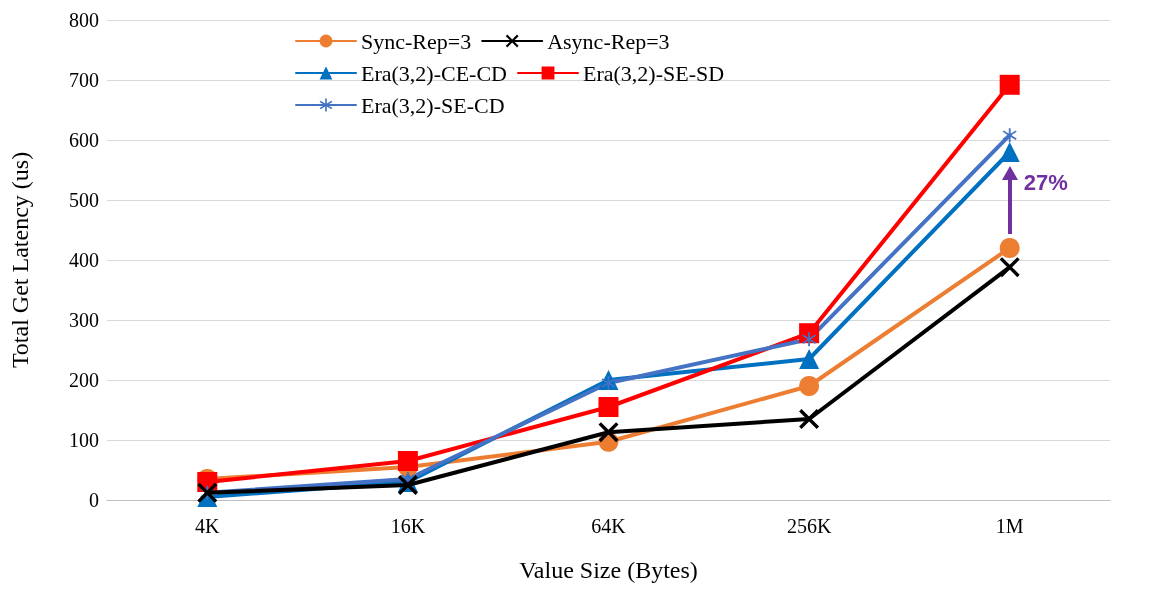 Image resolution: width=1150 pixels, height=600 pixels. What do you see at coordinates (20, 260) in the screenshot?
I see `y-axis-title: Total Get Latency (us)` at bounding box center [20, 260].